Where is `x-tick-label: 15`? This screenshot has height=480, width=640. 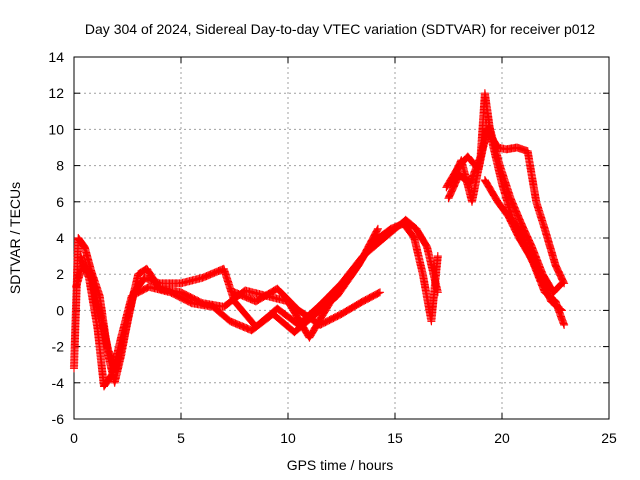
x-tick-label: 15 is located at coordinates (395, 438).